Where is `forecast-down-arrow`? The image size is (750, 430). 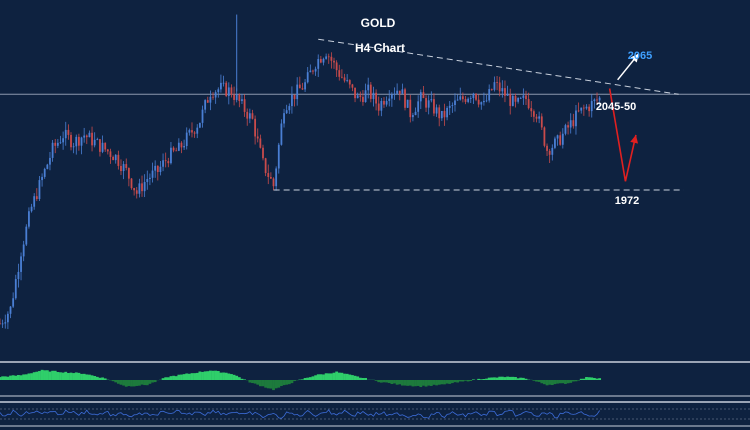 forecast-down-arrow is located at coordinates (622, 135).